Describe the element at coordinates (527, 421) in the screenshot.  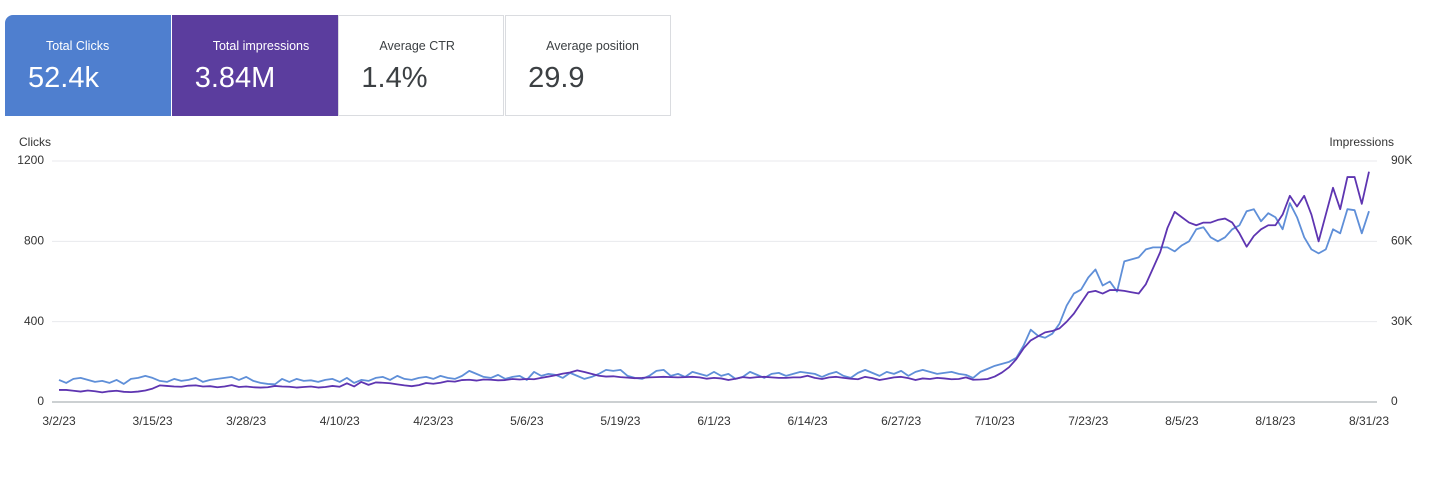
I see `x-tick-label: 5/6/23` at that location.